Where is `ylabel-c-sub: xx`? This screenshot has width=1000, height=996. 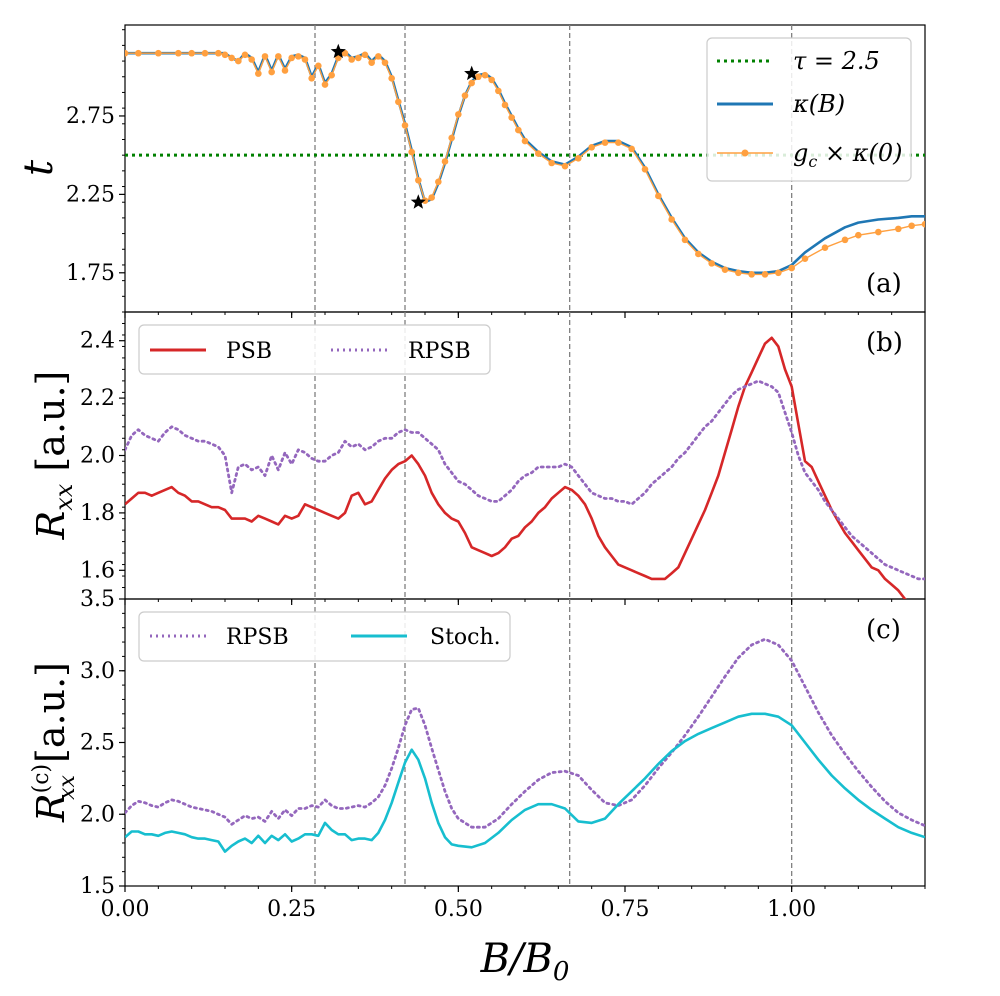 ylabel-c-sub: xx is located at coordinates (67, 786).